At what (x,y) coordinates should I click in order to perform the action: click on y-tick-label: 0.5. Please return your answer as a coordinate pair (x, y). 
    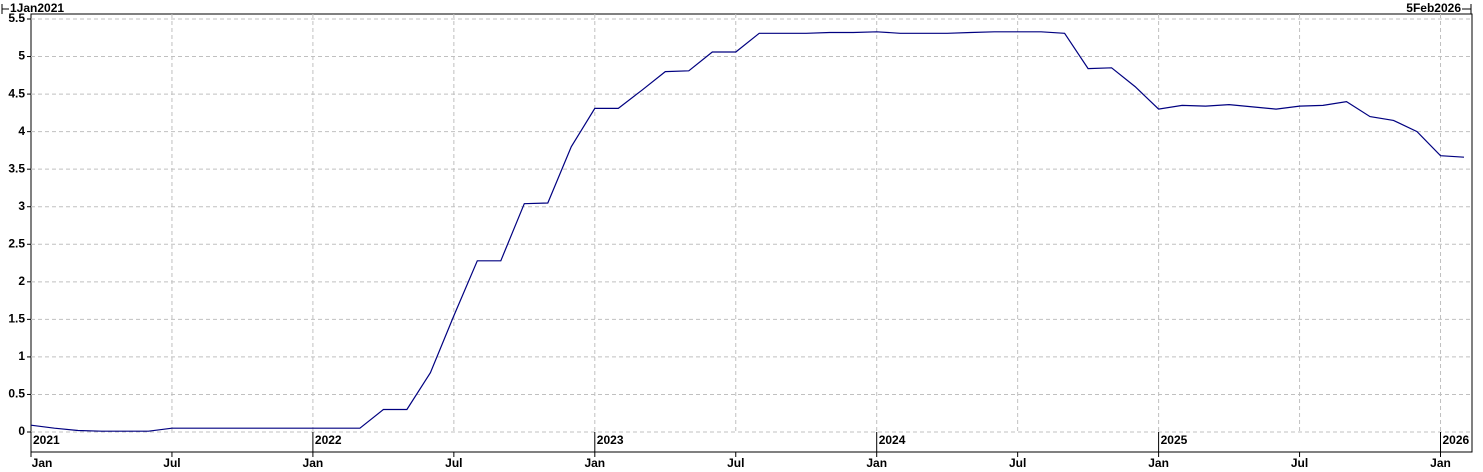
    Looking at the image, I should click on (16, 394).